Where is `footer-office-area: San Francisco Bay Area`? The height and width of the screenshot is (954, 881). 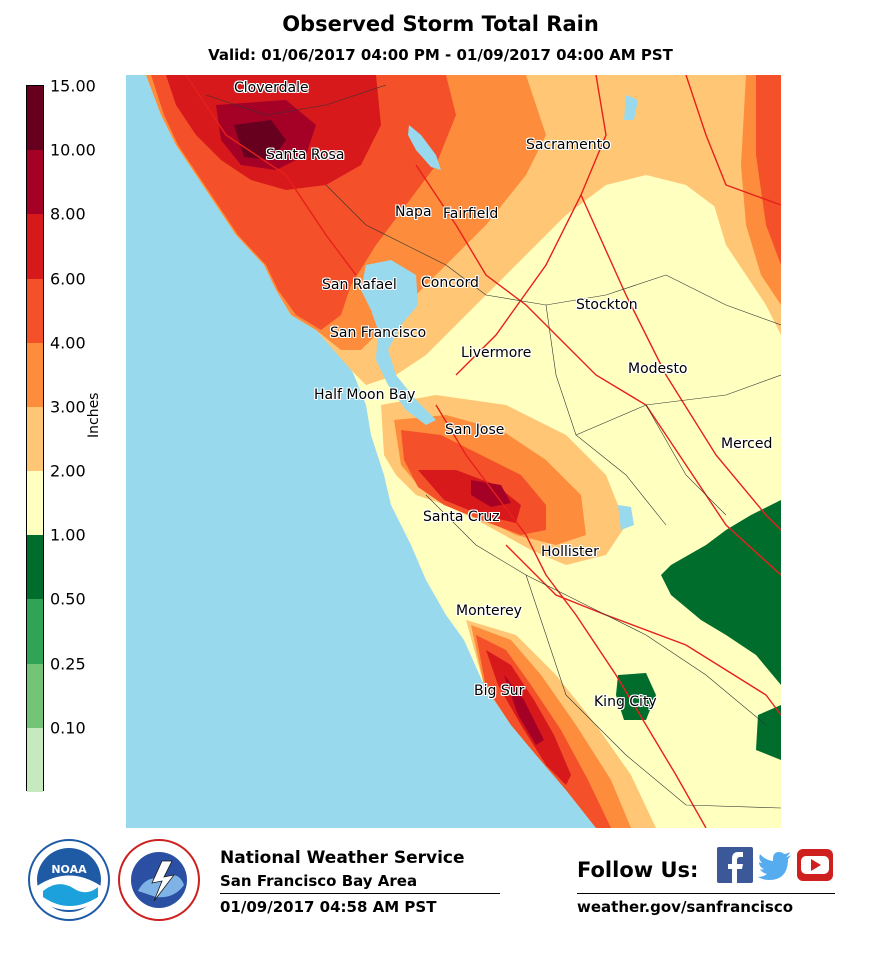 footer-office-area: San Francisco Bay Area is located at coordinates (319, 881).